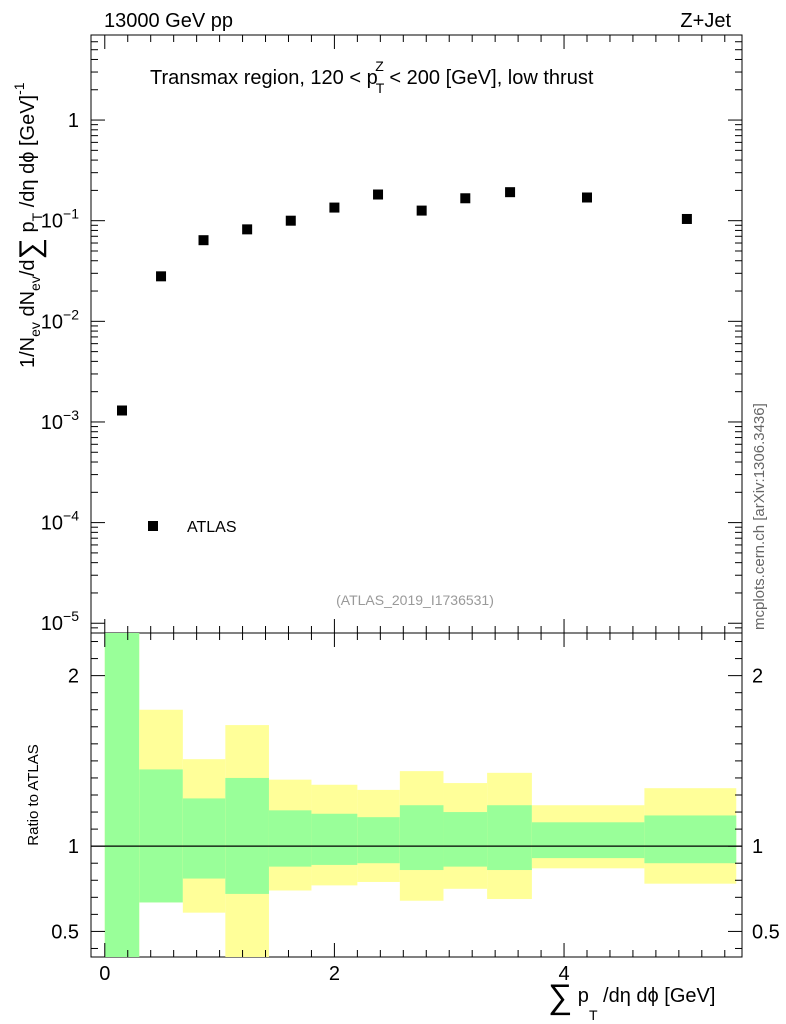 The width and height of the screenshot is (786, 1024). Describe the element at coordinates (705, 21) in the screenshot. I see `header-right: Z+Jet` at that location.